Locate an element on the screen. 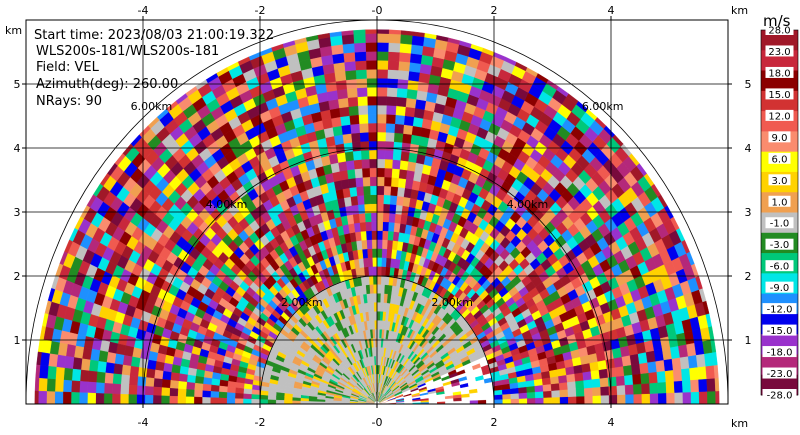 This screenshot has height=435, width=800. y-tick-label-right: 2 is located at coordinates (748, 276).